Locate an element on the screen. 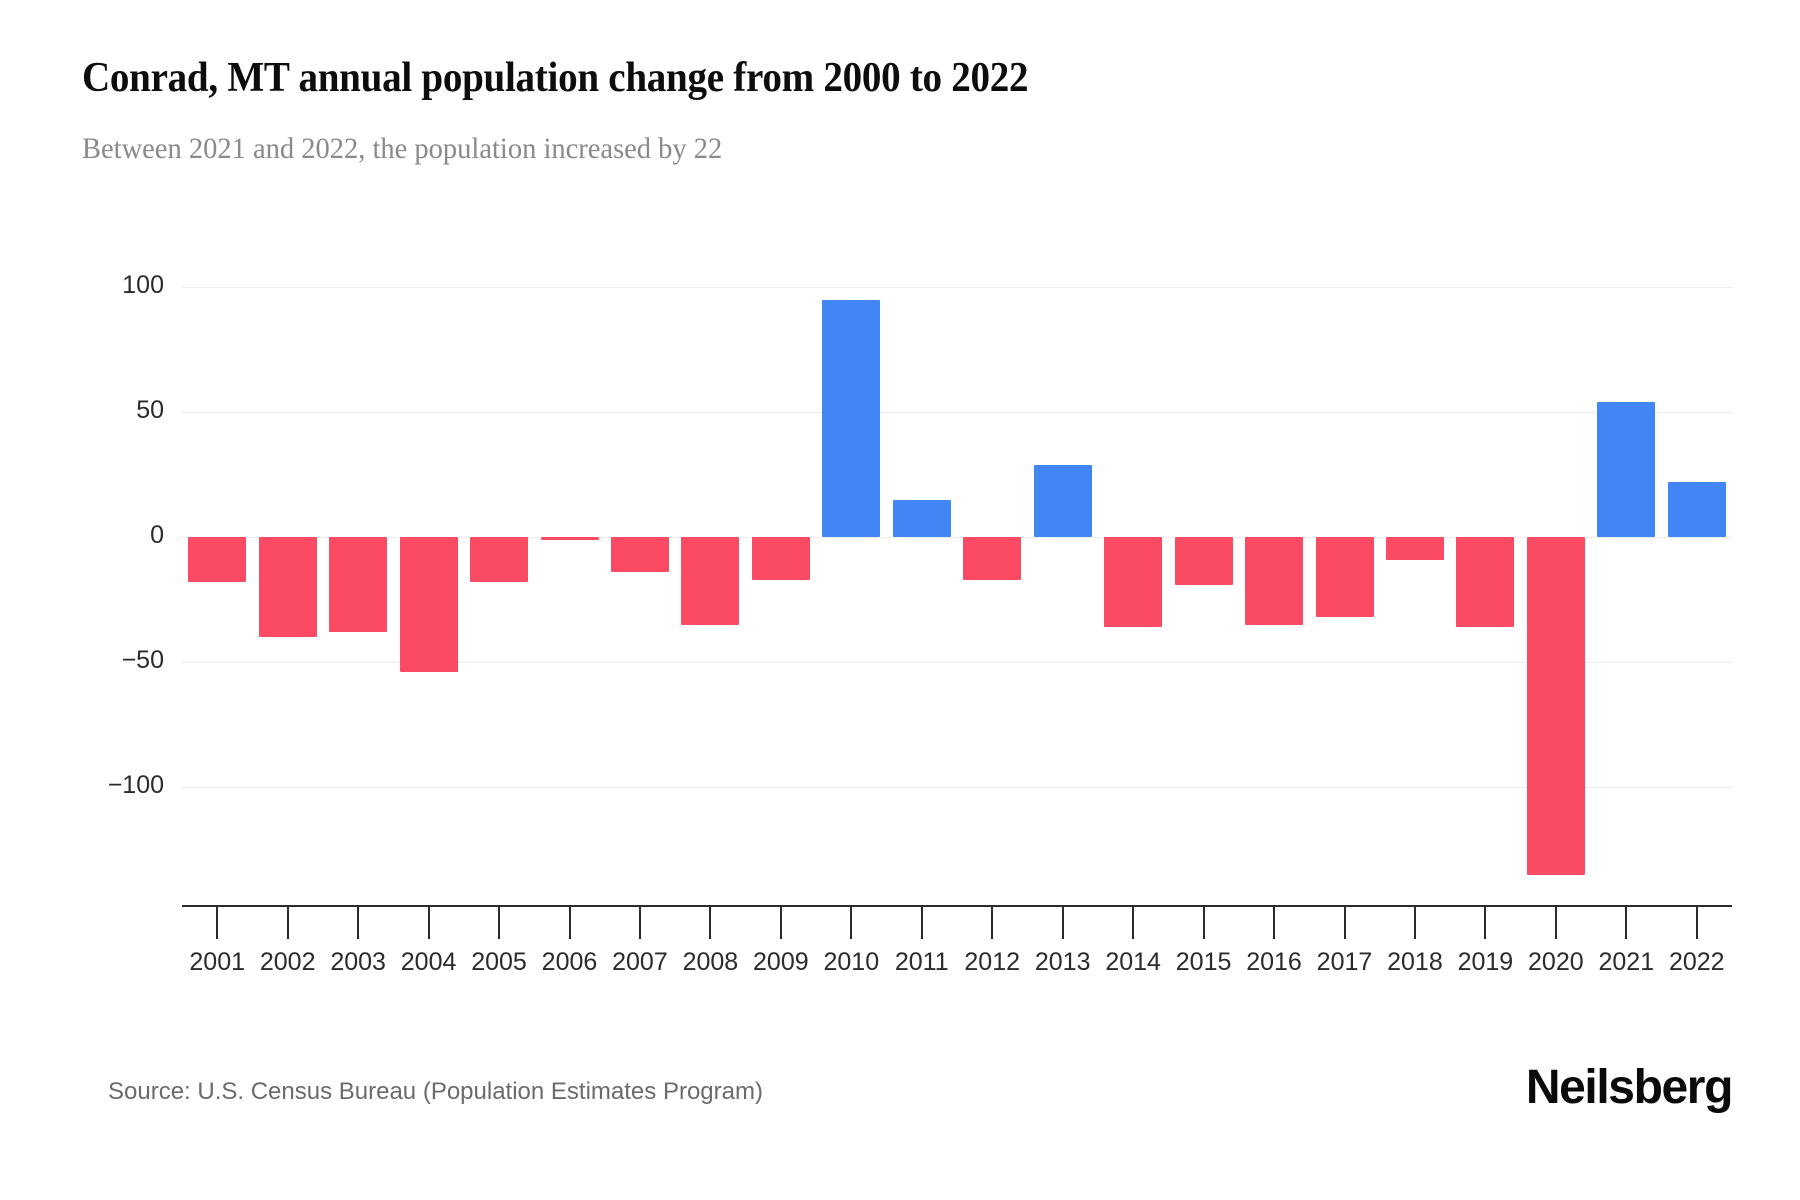  bar-2014 is located at coordinates (1133, 582).